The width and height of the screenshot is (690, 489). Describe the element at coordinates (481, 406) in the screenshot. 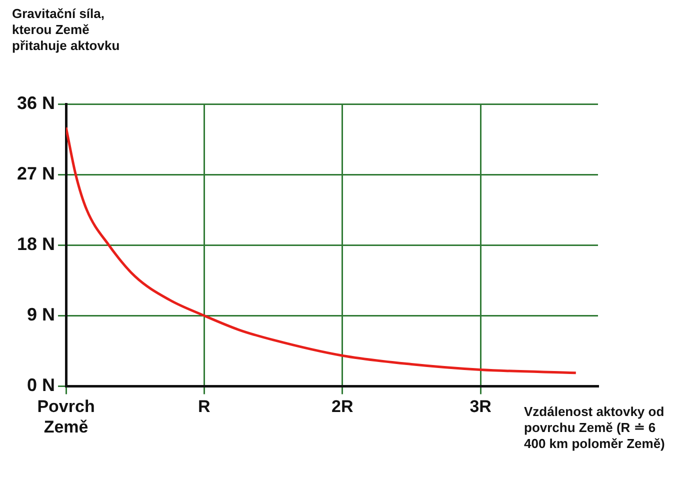

I see `x-tick-label: 3R` at that location.